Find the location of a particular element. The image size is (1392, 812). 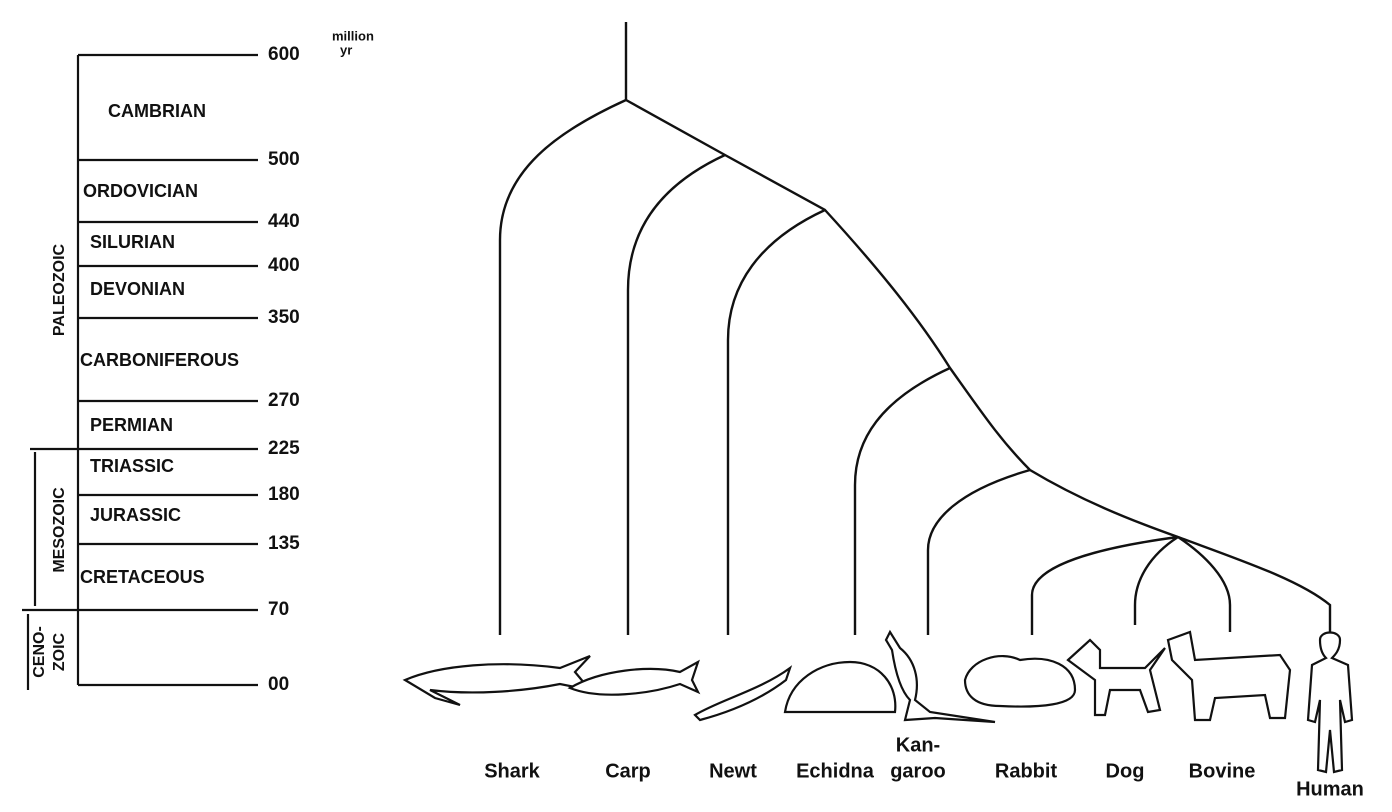

shark-icon is located at coordinates (497, 680).